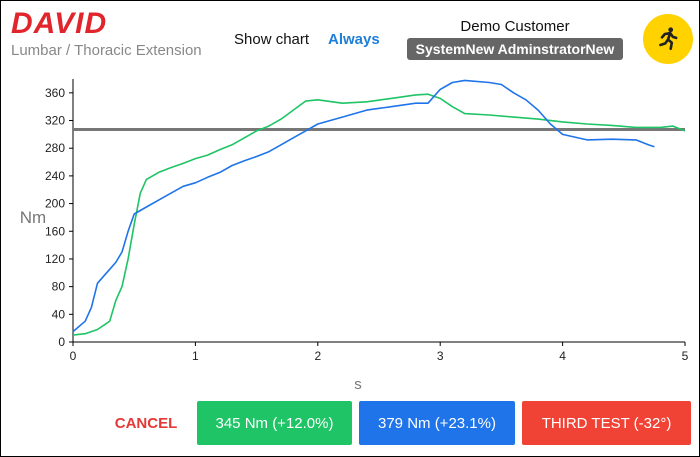  What do you see at coordinates (55, 204) in the screenshot?
I see `y-tick-label: 200` at bounding box center [55, 204].